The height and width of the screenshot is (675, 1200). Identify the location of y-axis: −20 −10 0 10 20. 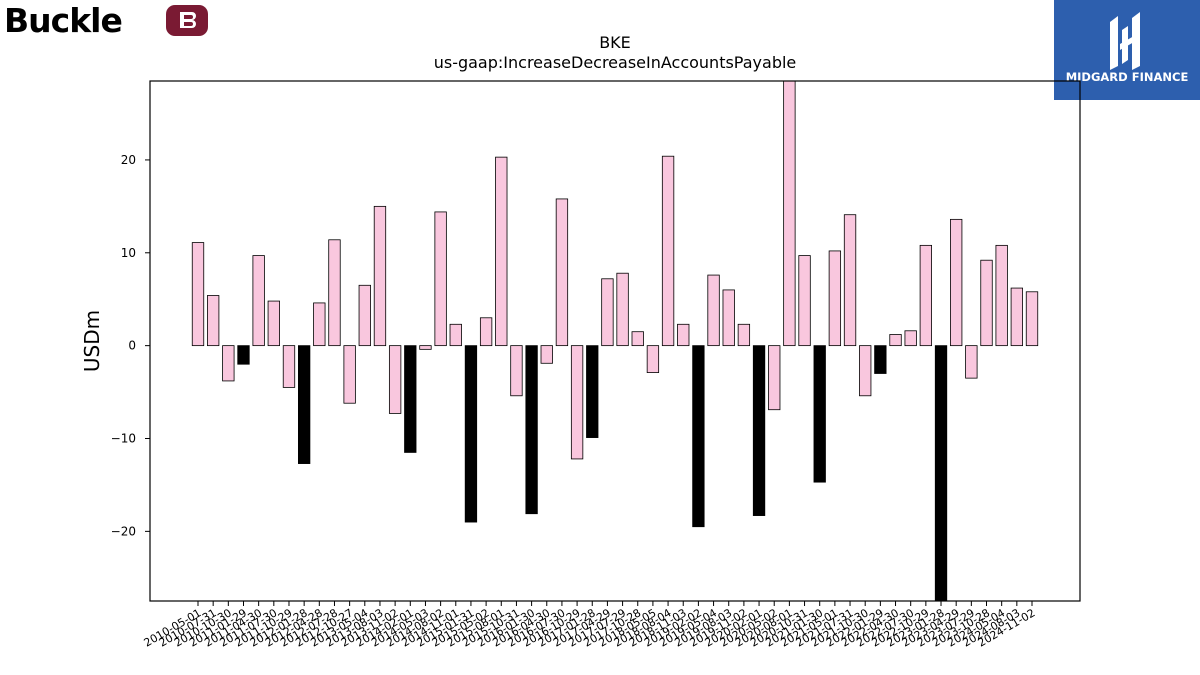
(130, 345).